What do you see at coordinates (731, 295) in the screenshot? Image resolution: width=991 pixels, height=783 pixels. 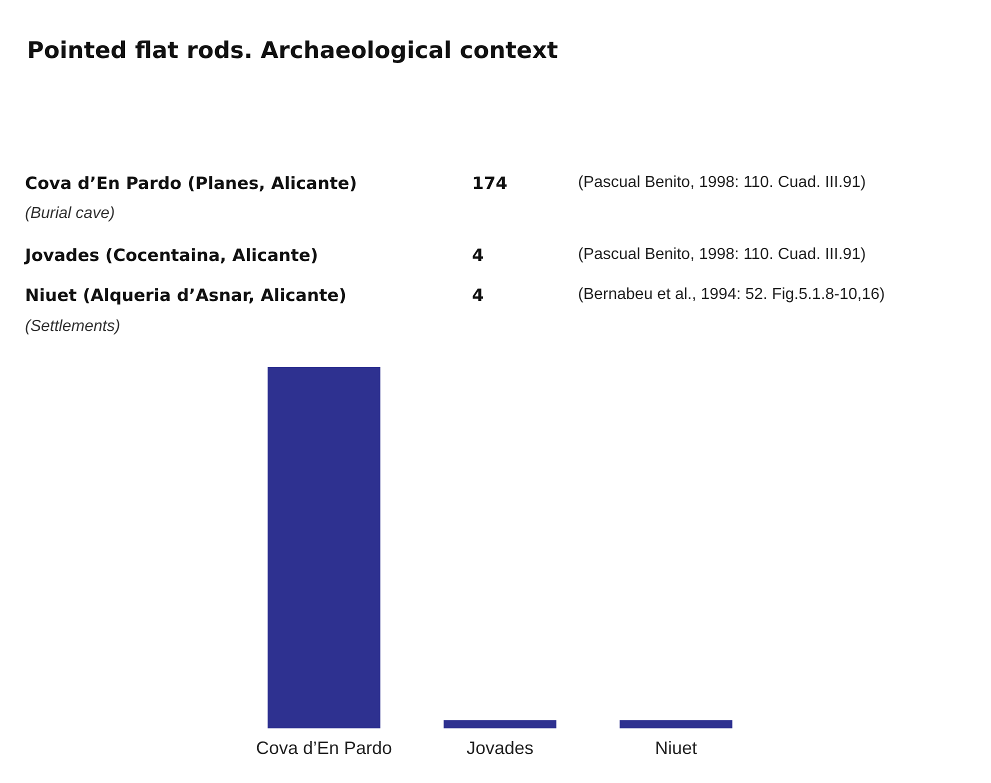 I see `text: (Bernabeu et al., 1994: 52. Fig.5.1.8-10,16)` at bounding box center [731, 295].